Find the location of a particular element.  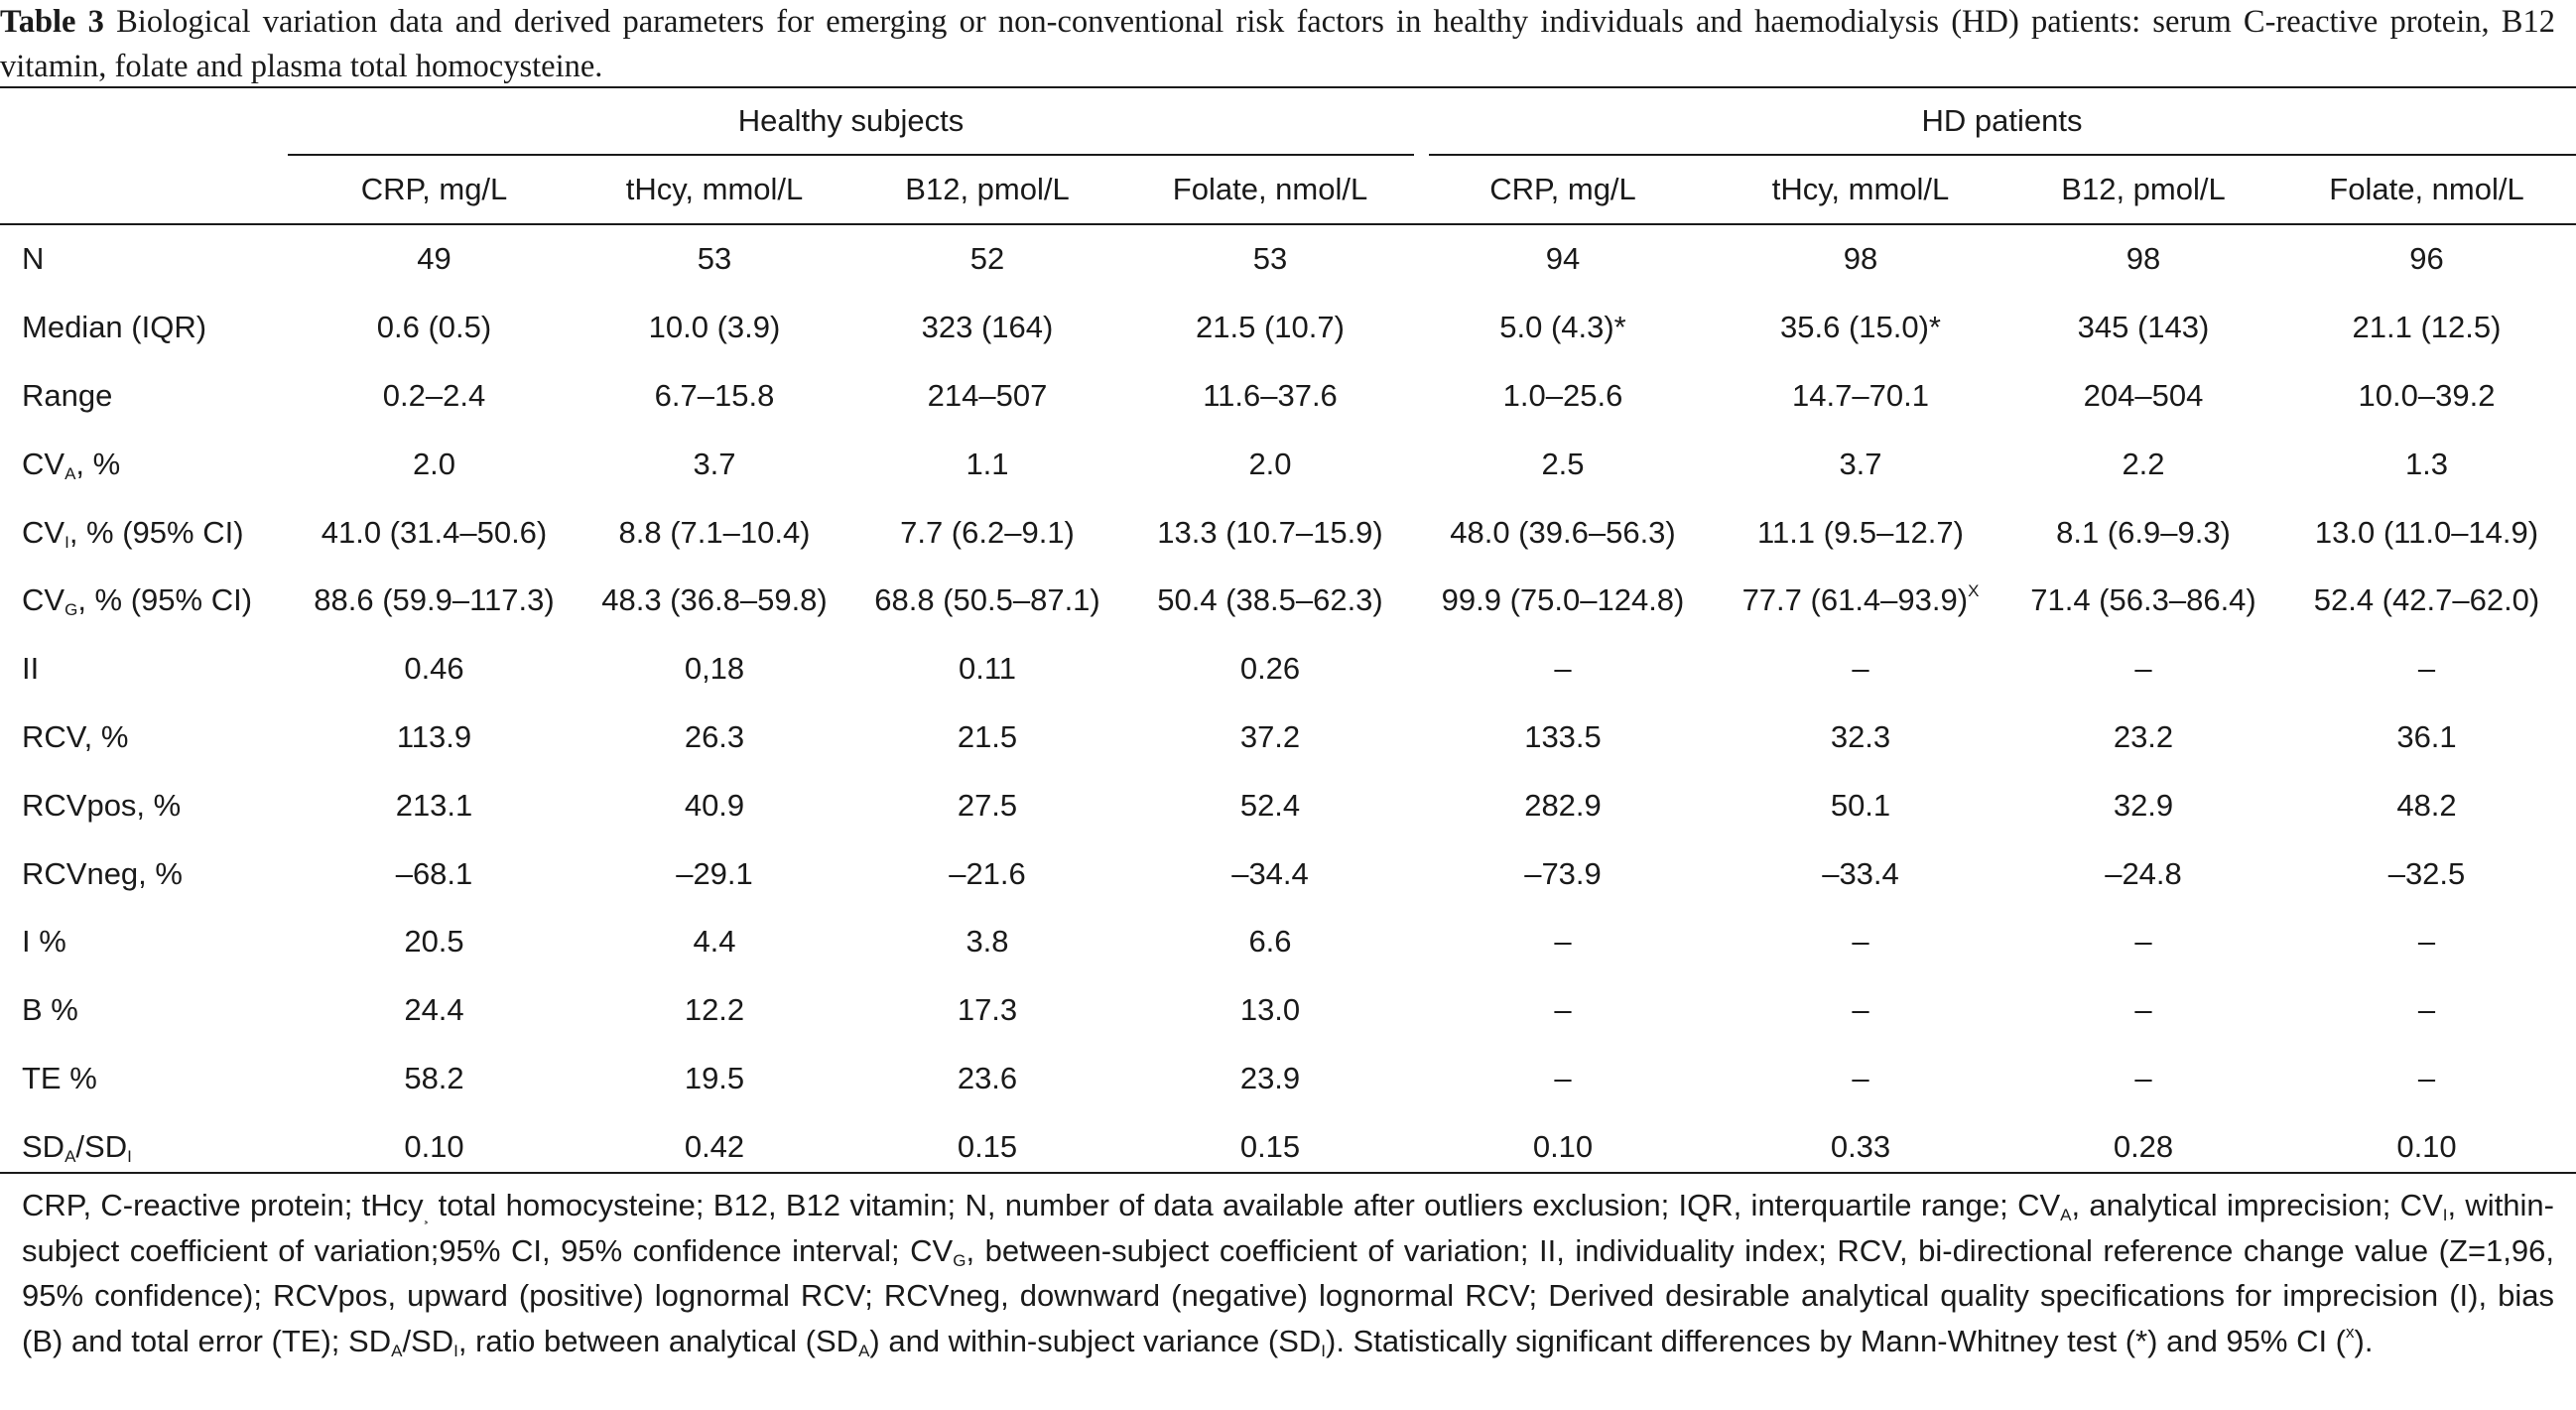

cell-value: 48.2 is located at coordinates (2426, 805).